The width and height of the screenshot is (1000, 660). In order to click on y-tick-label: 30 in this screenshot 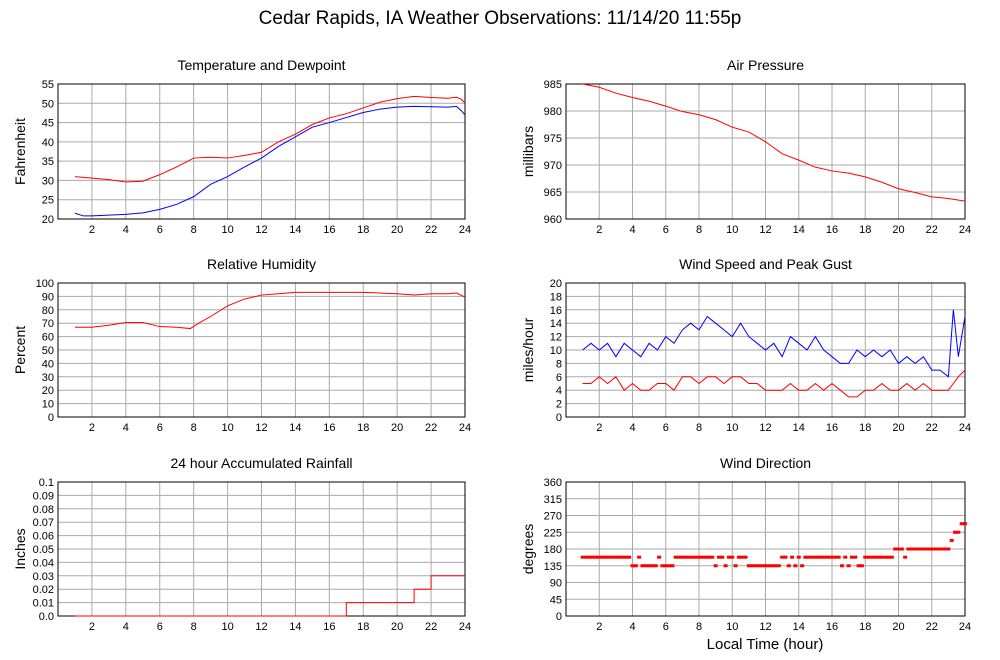, I will do `click(48, 181)`.